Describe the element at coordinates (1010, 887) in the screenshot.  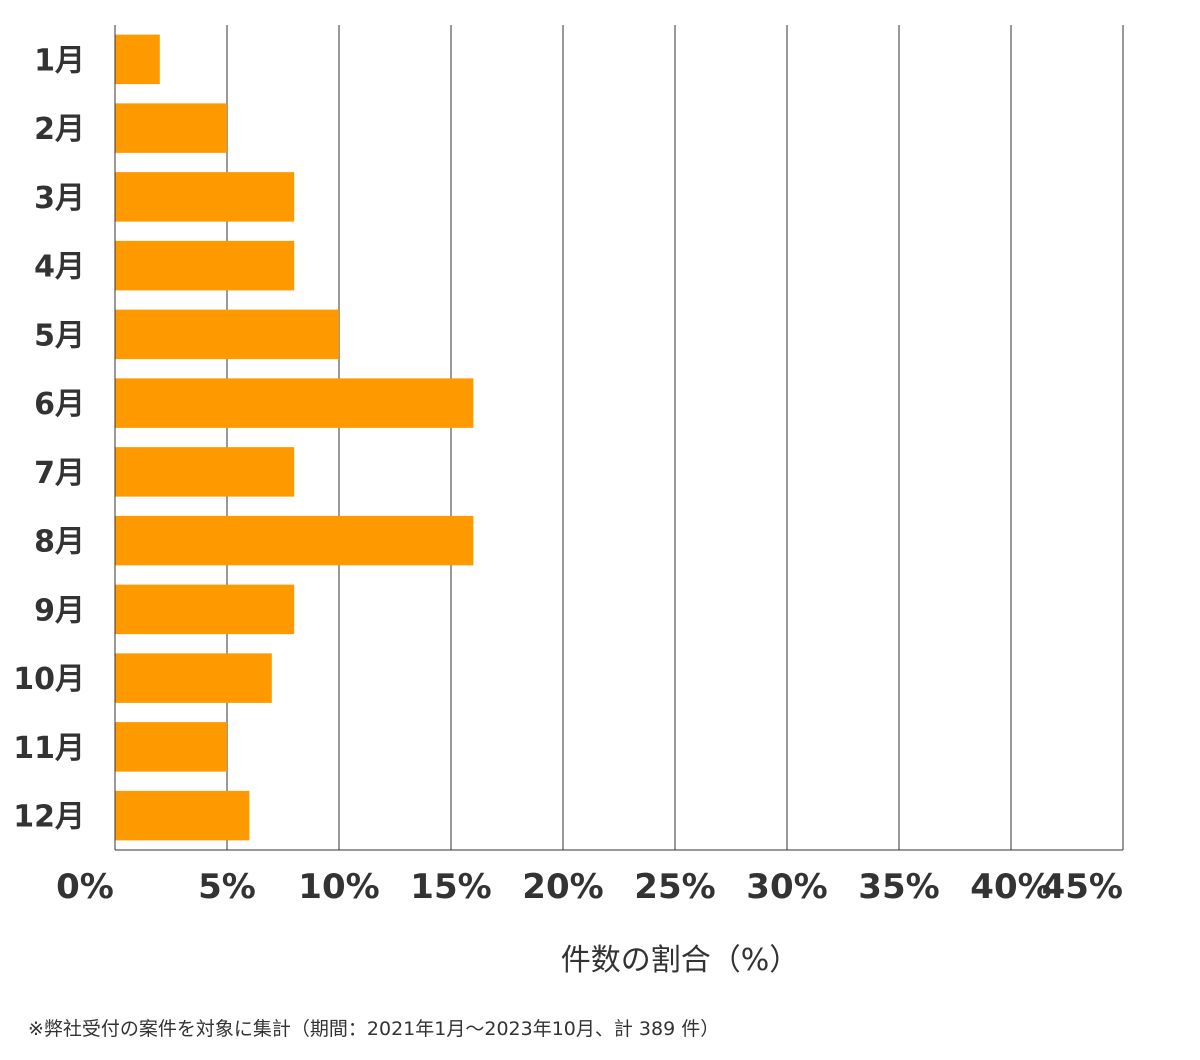
I see `x-tick-label: 40%` at that location.